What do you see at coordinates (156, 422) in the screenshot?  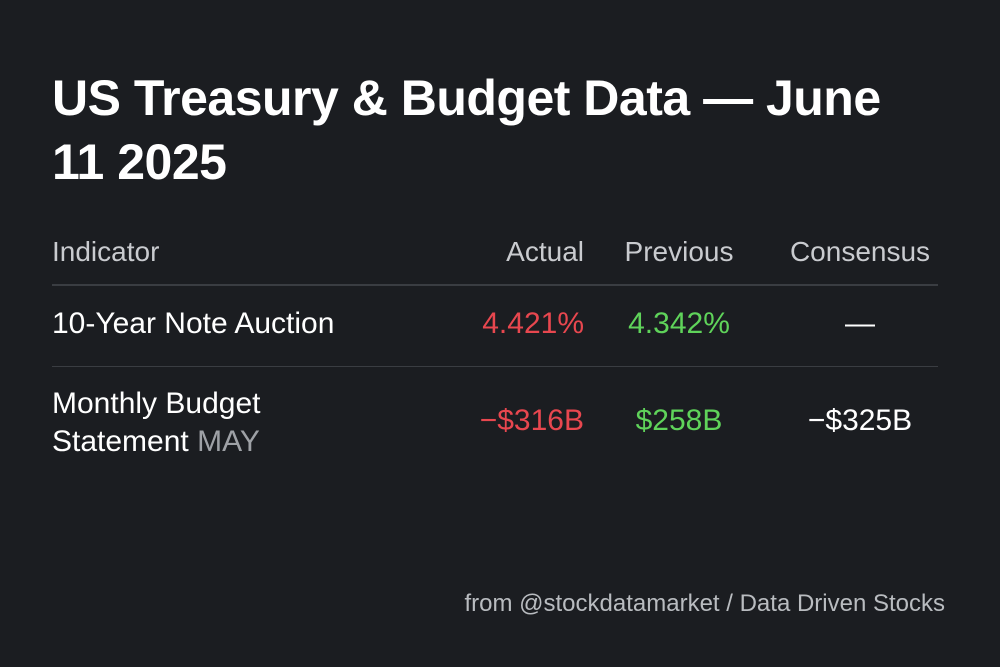 I see `indicator-label: Monthly Budget Statement` at bounding box center [156, 422].